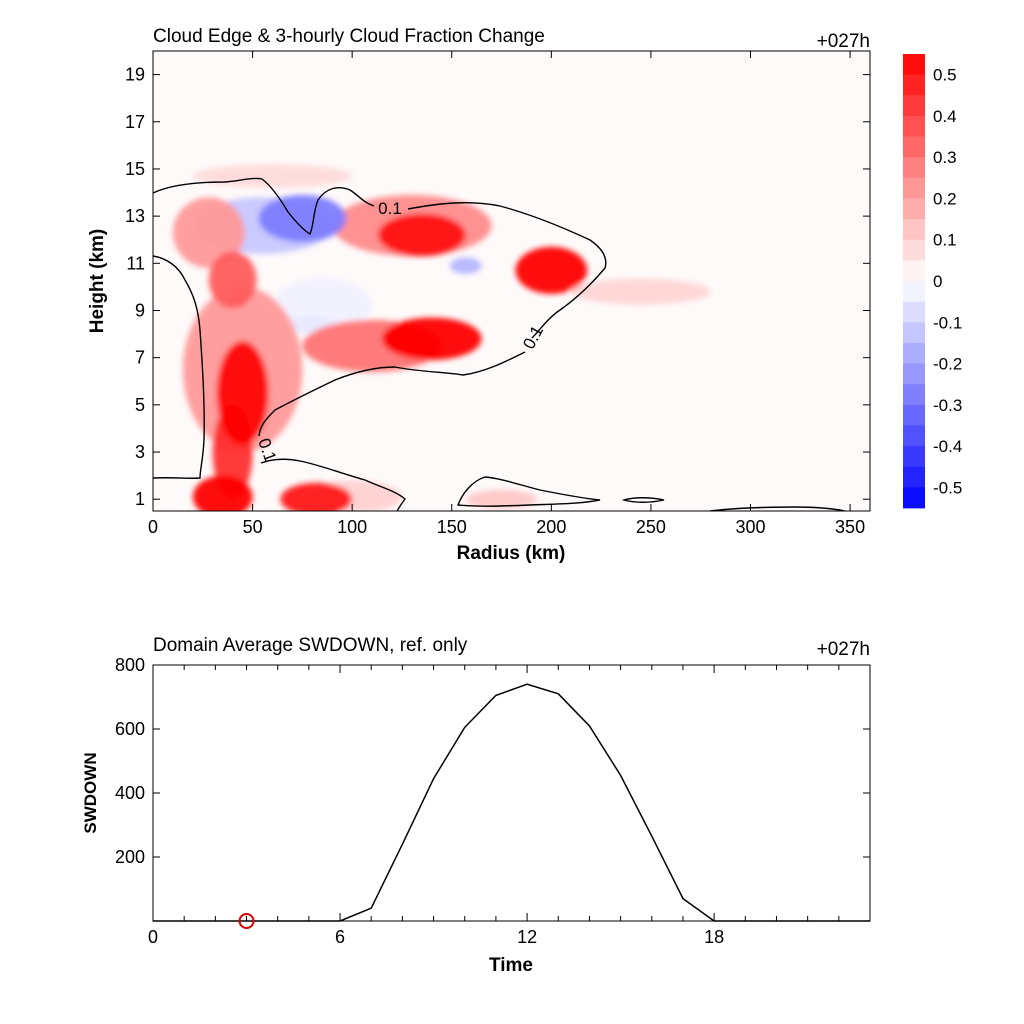  Describe the element at coordinates (130, 793) in the screenshot. I see `y-tick-label: 400` at that location.